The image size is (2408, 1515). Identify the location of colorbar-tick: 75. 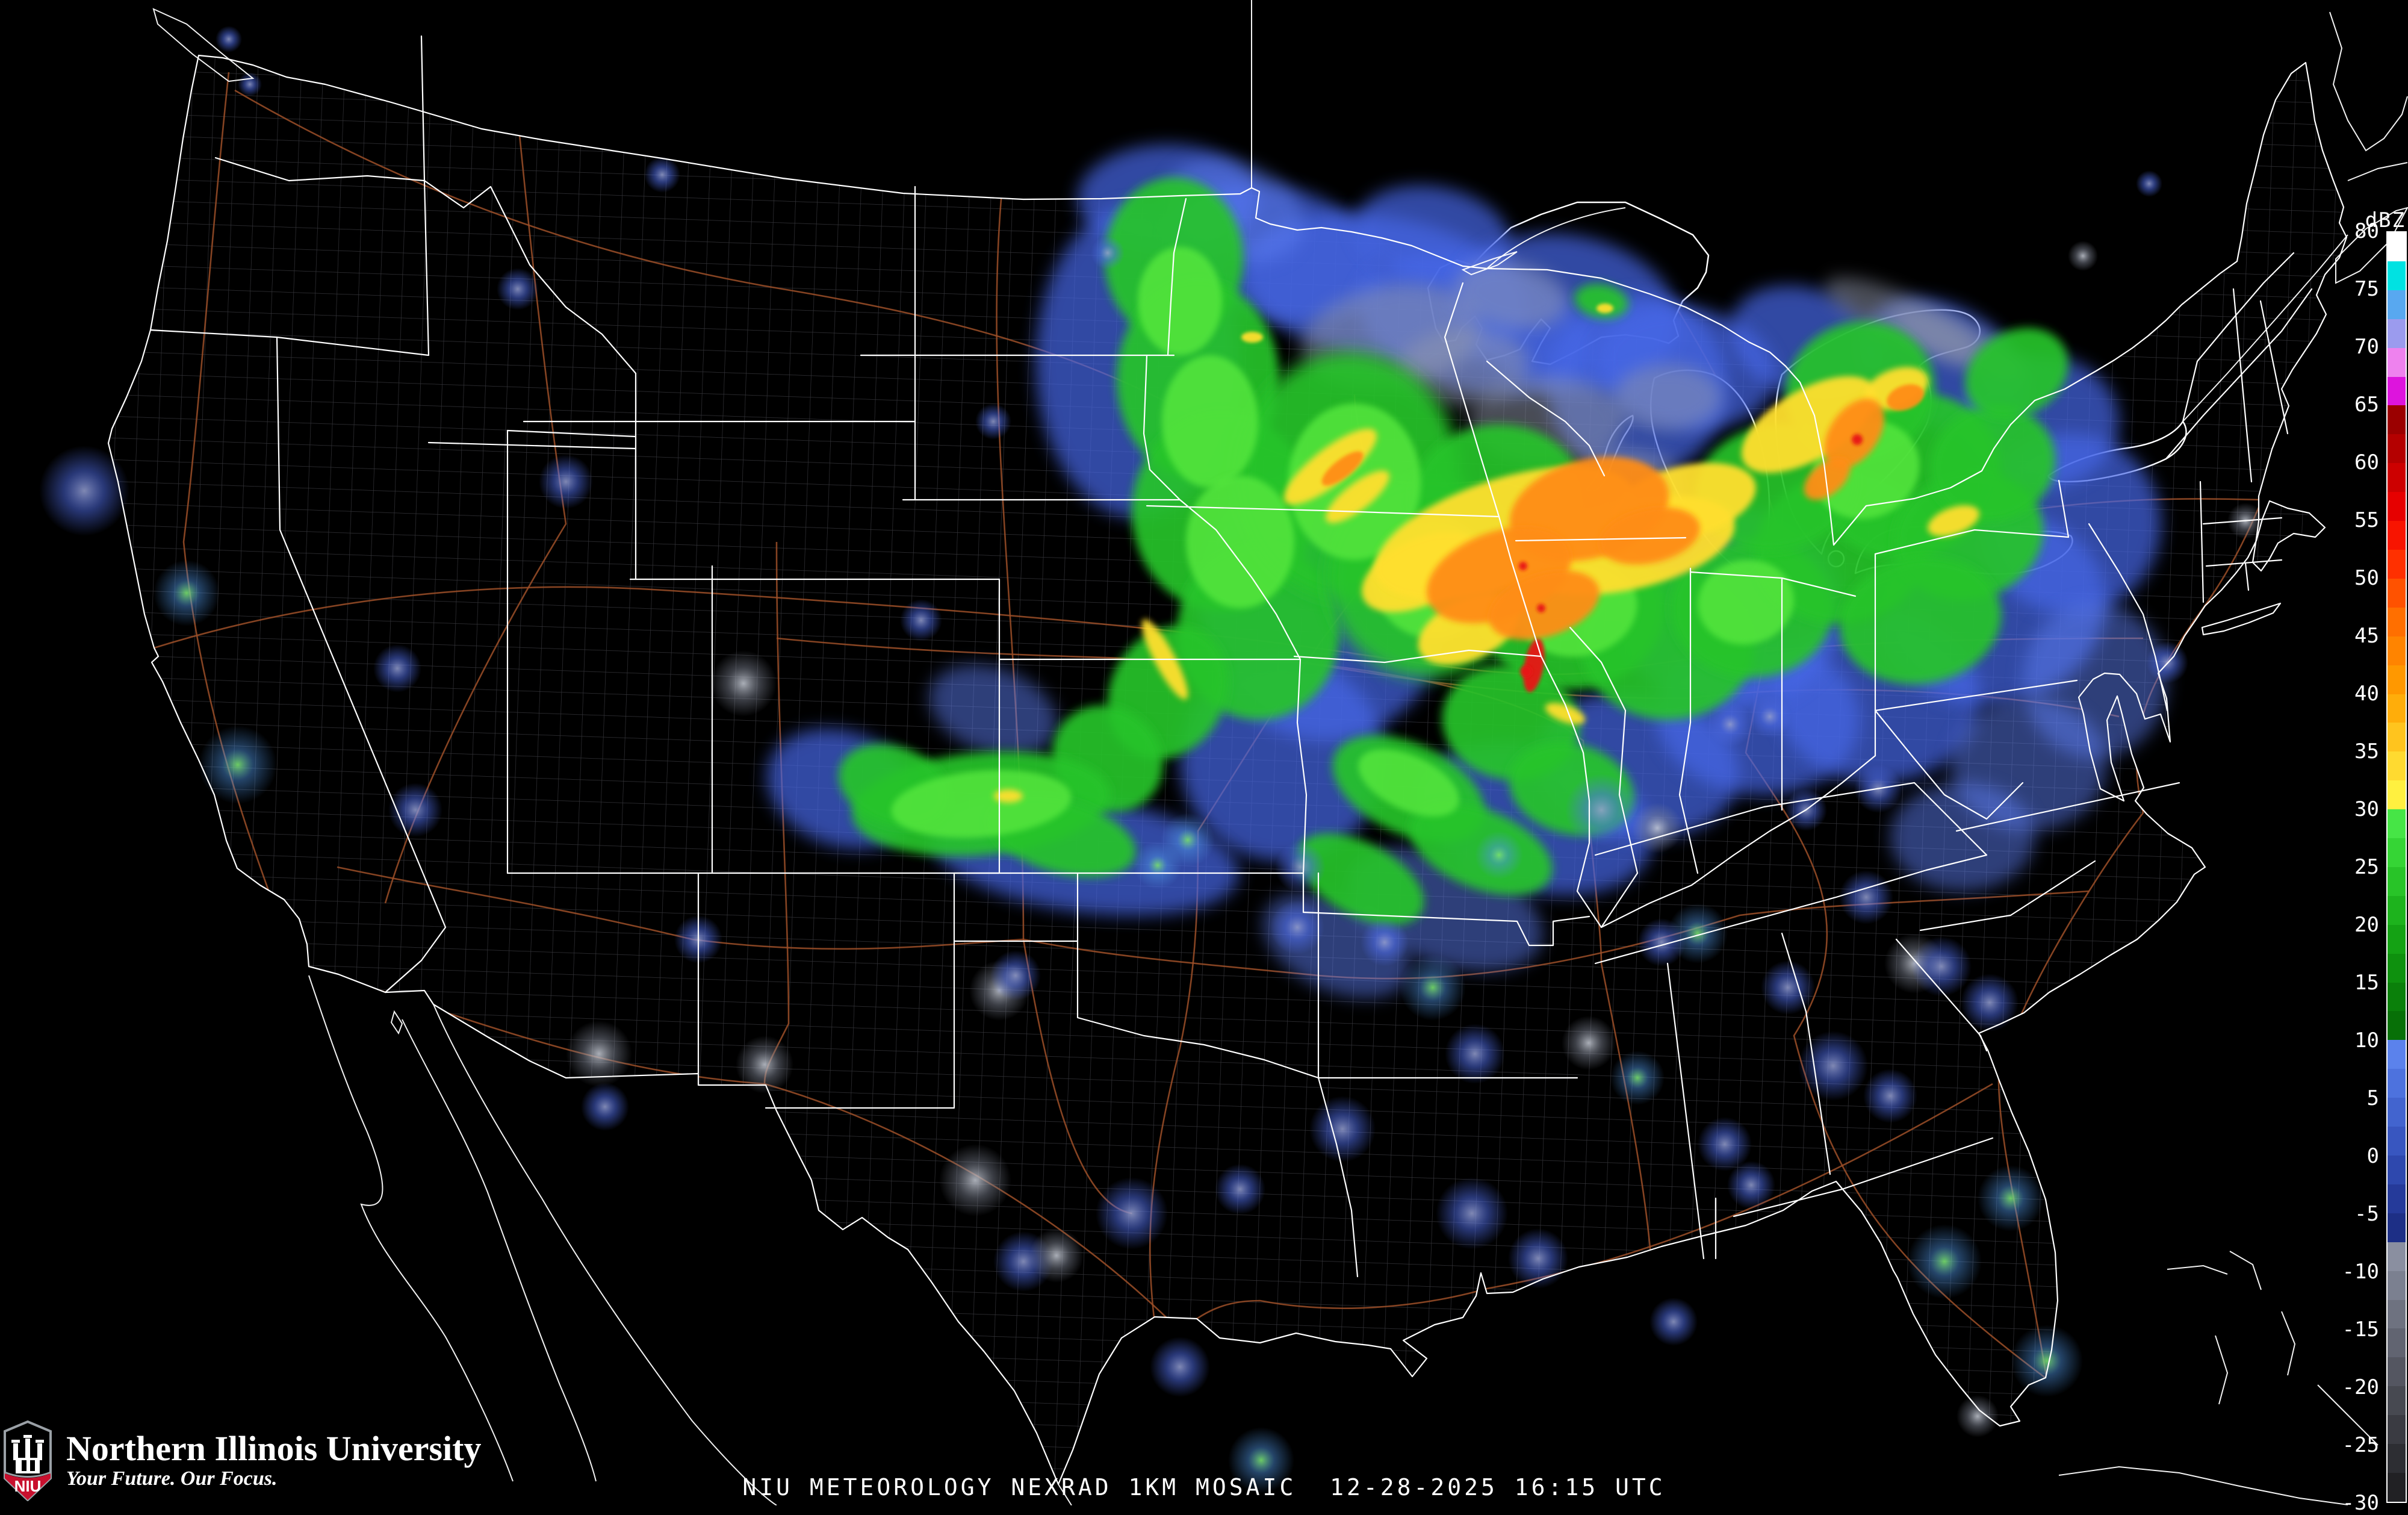
(2366, 289).